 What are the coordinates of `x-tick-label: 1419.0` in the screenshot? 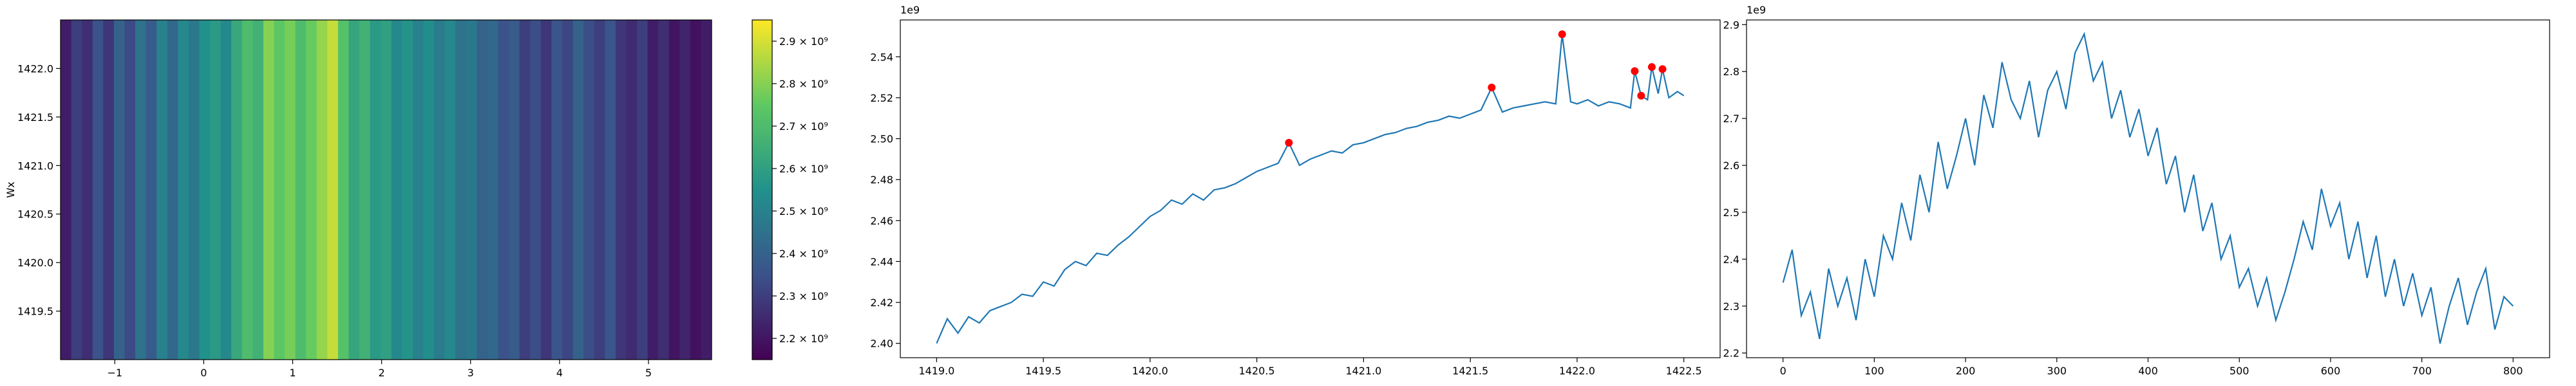 It's located at (936, 371).